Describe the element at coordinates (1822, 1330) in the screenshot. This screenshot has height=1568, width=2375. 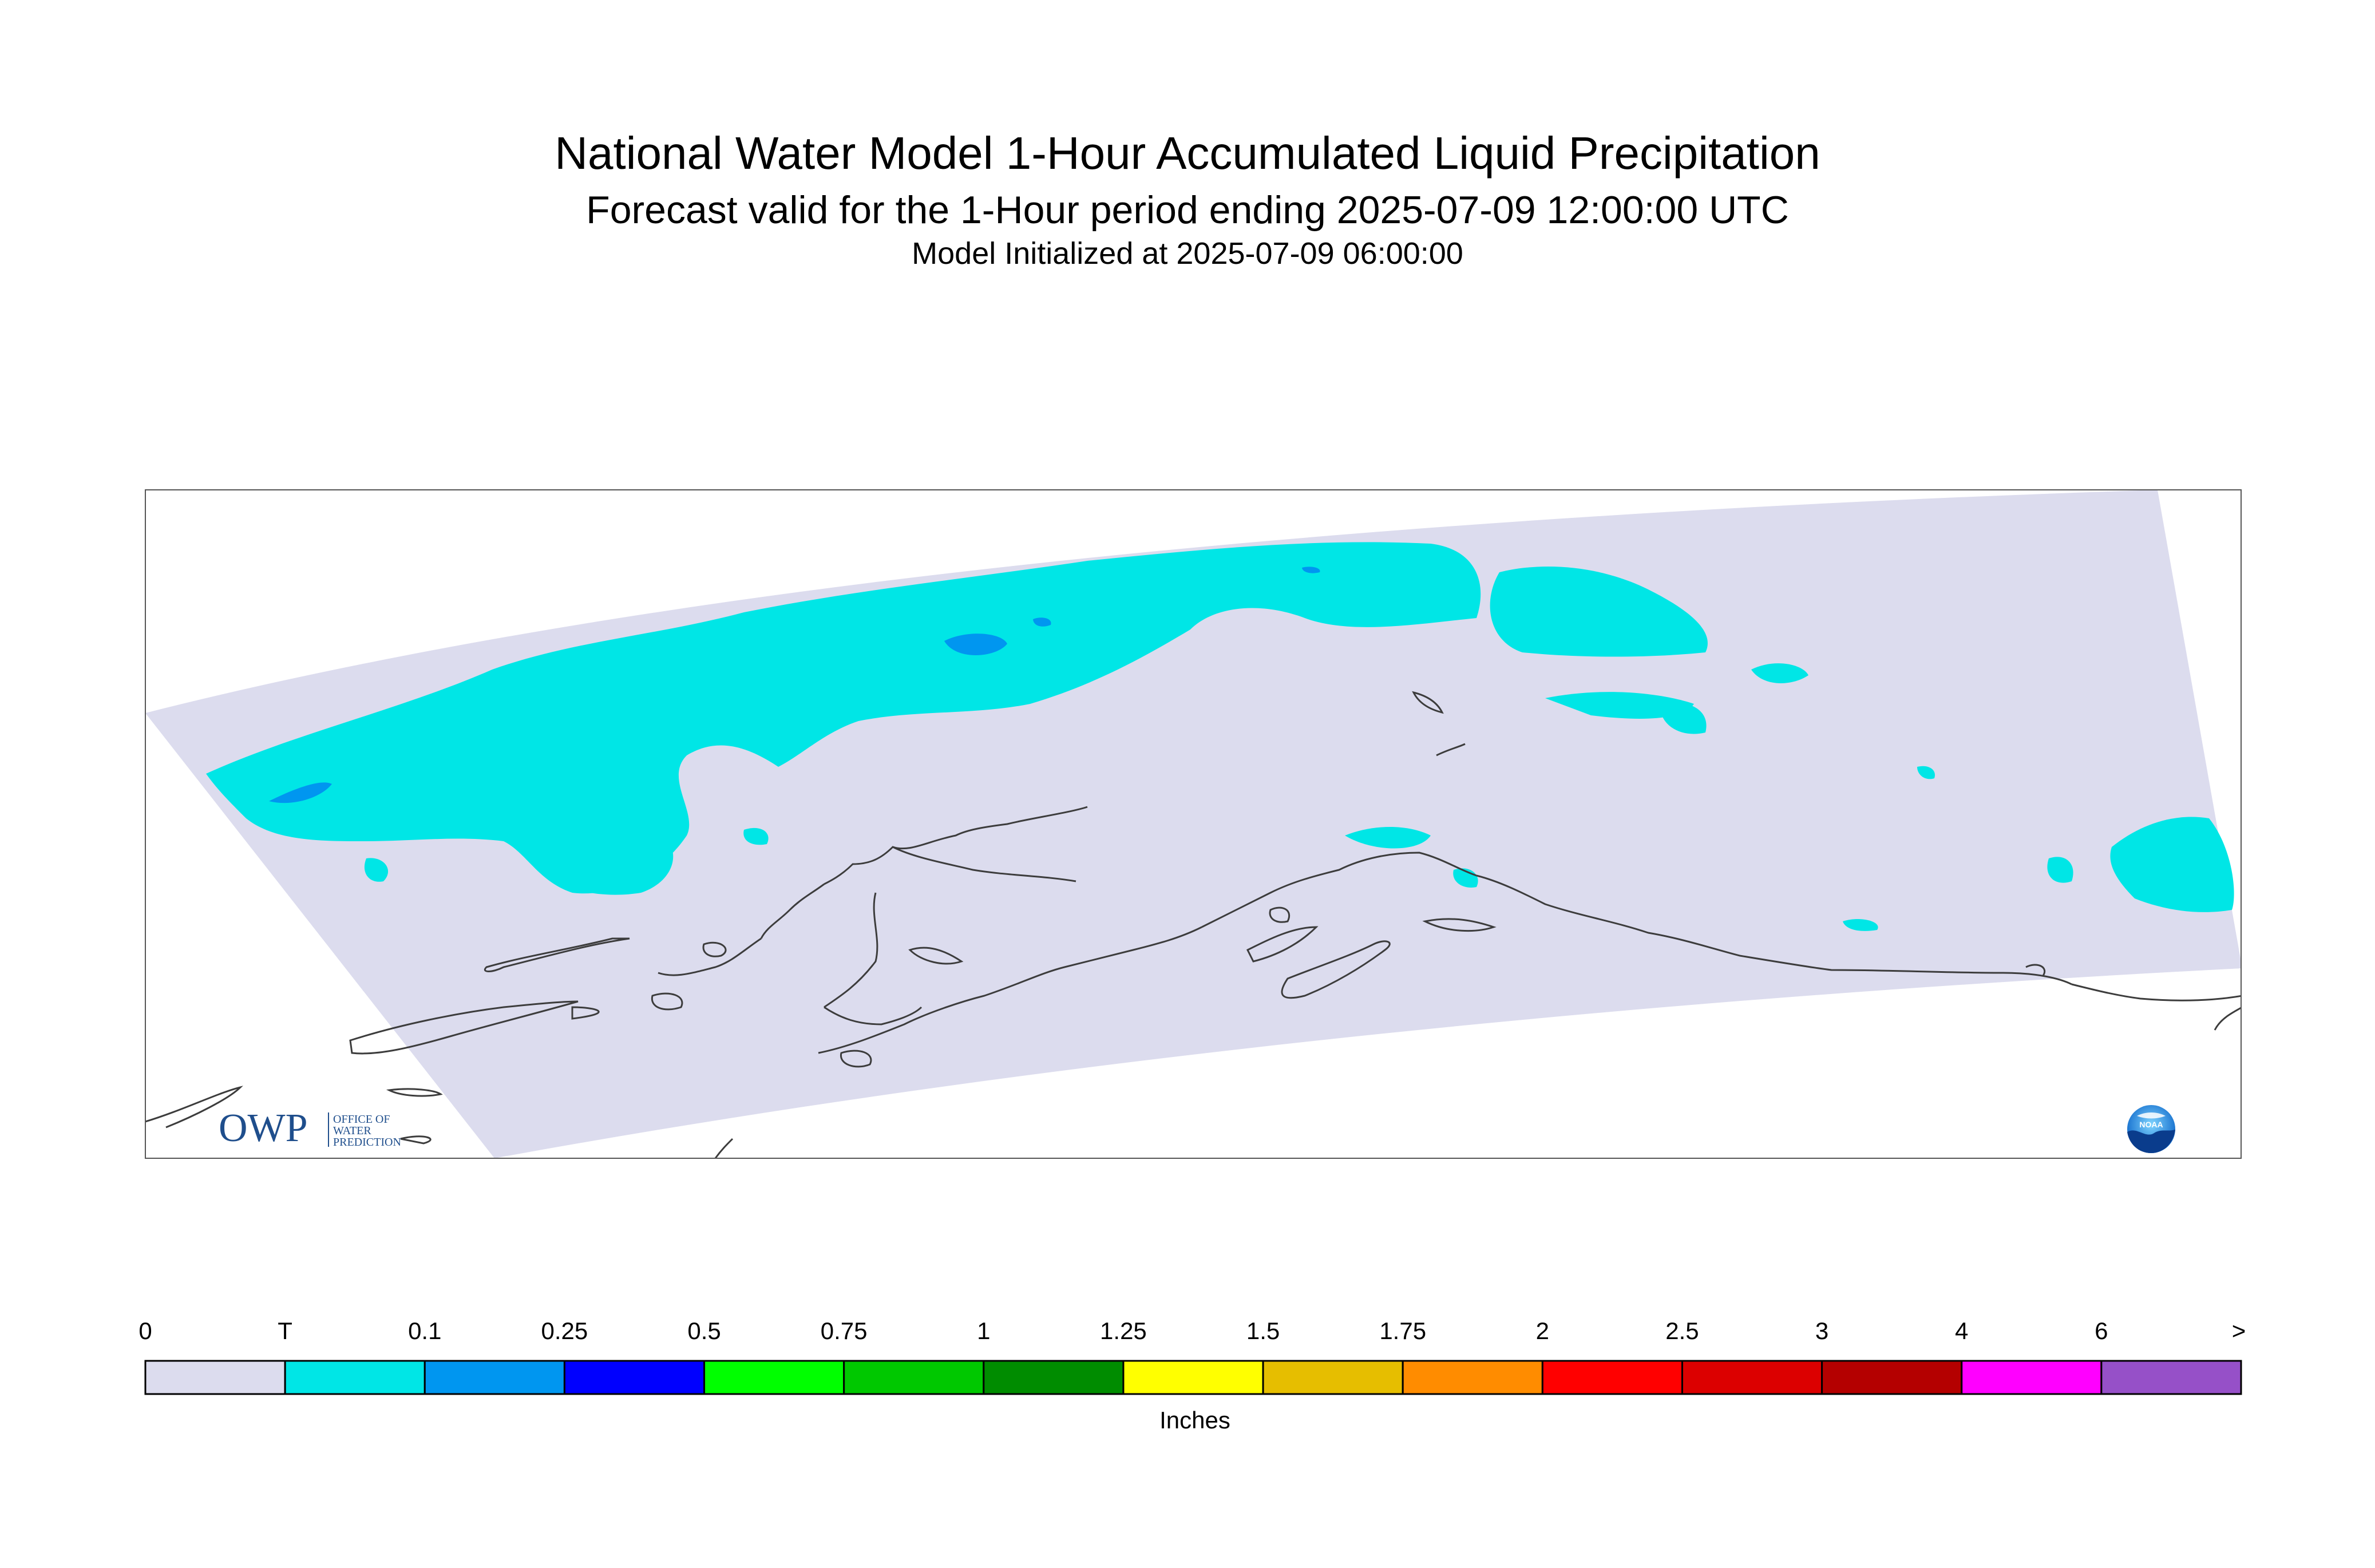
I see `legend-tick: 3` at that location.